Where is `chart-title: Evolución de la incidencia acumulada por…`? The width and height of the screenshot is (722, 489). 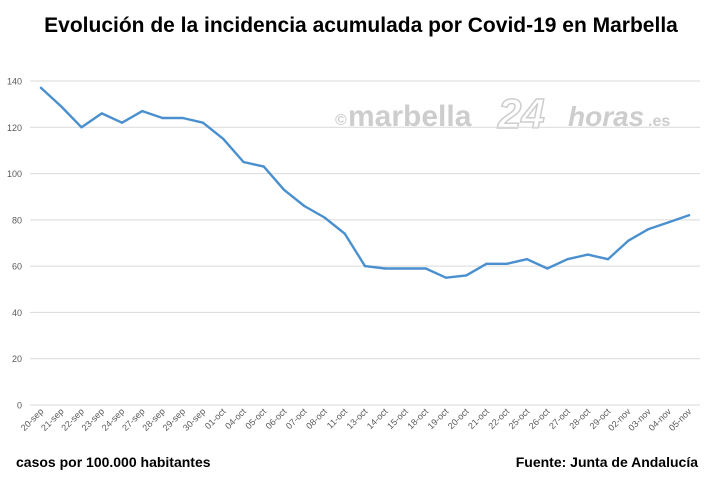
chart-title: Evolución de la incidencia acumulada por… is located at coordinates (361, 25).